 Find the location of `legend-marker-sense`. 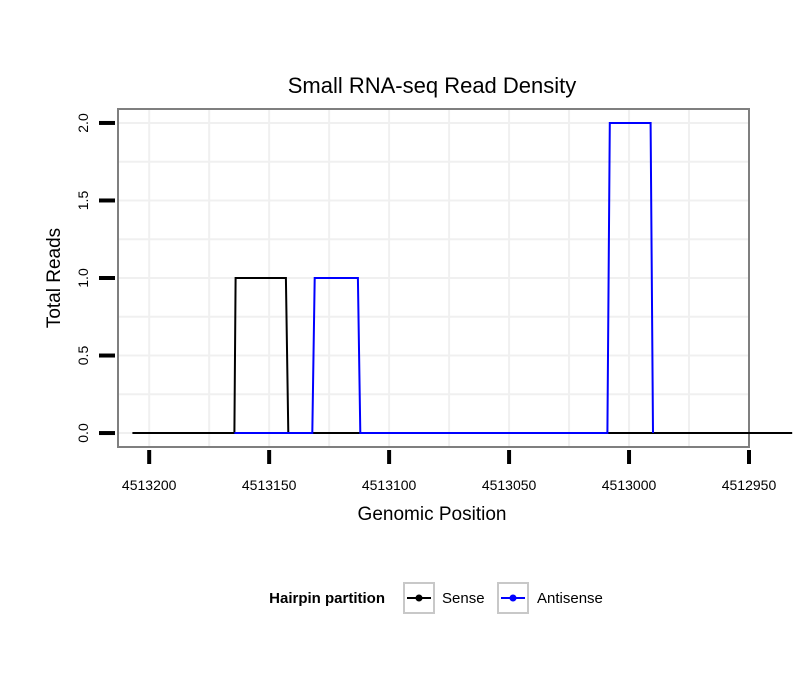

legend-marker-sense is located at coordinates (419, 598).